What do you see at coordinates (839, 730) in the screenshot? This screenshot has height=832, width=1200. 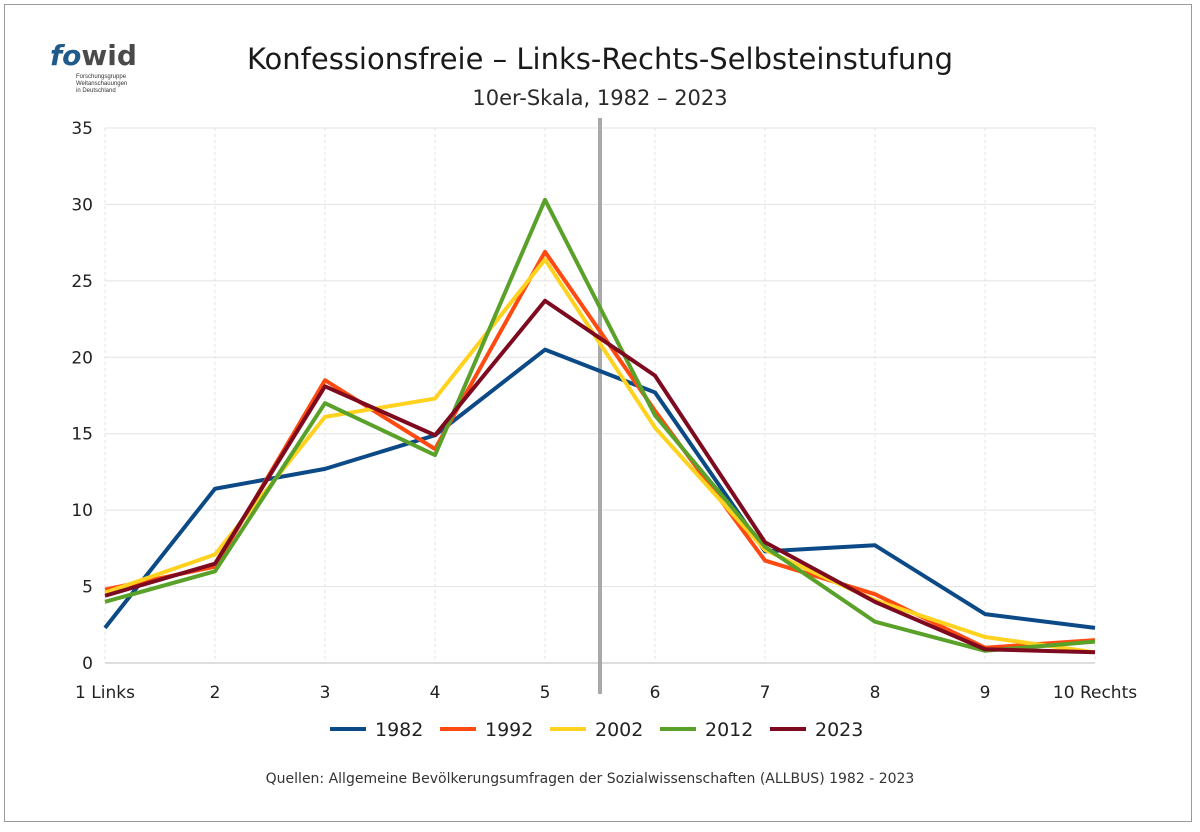 I see `legend-label-2023: 2023` at bounding box center [839, 730].